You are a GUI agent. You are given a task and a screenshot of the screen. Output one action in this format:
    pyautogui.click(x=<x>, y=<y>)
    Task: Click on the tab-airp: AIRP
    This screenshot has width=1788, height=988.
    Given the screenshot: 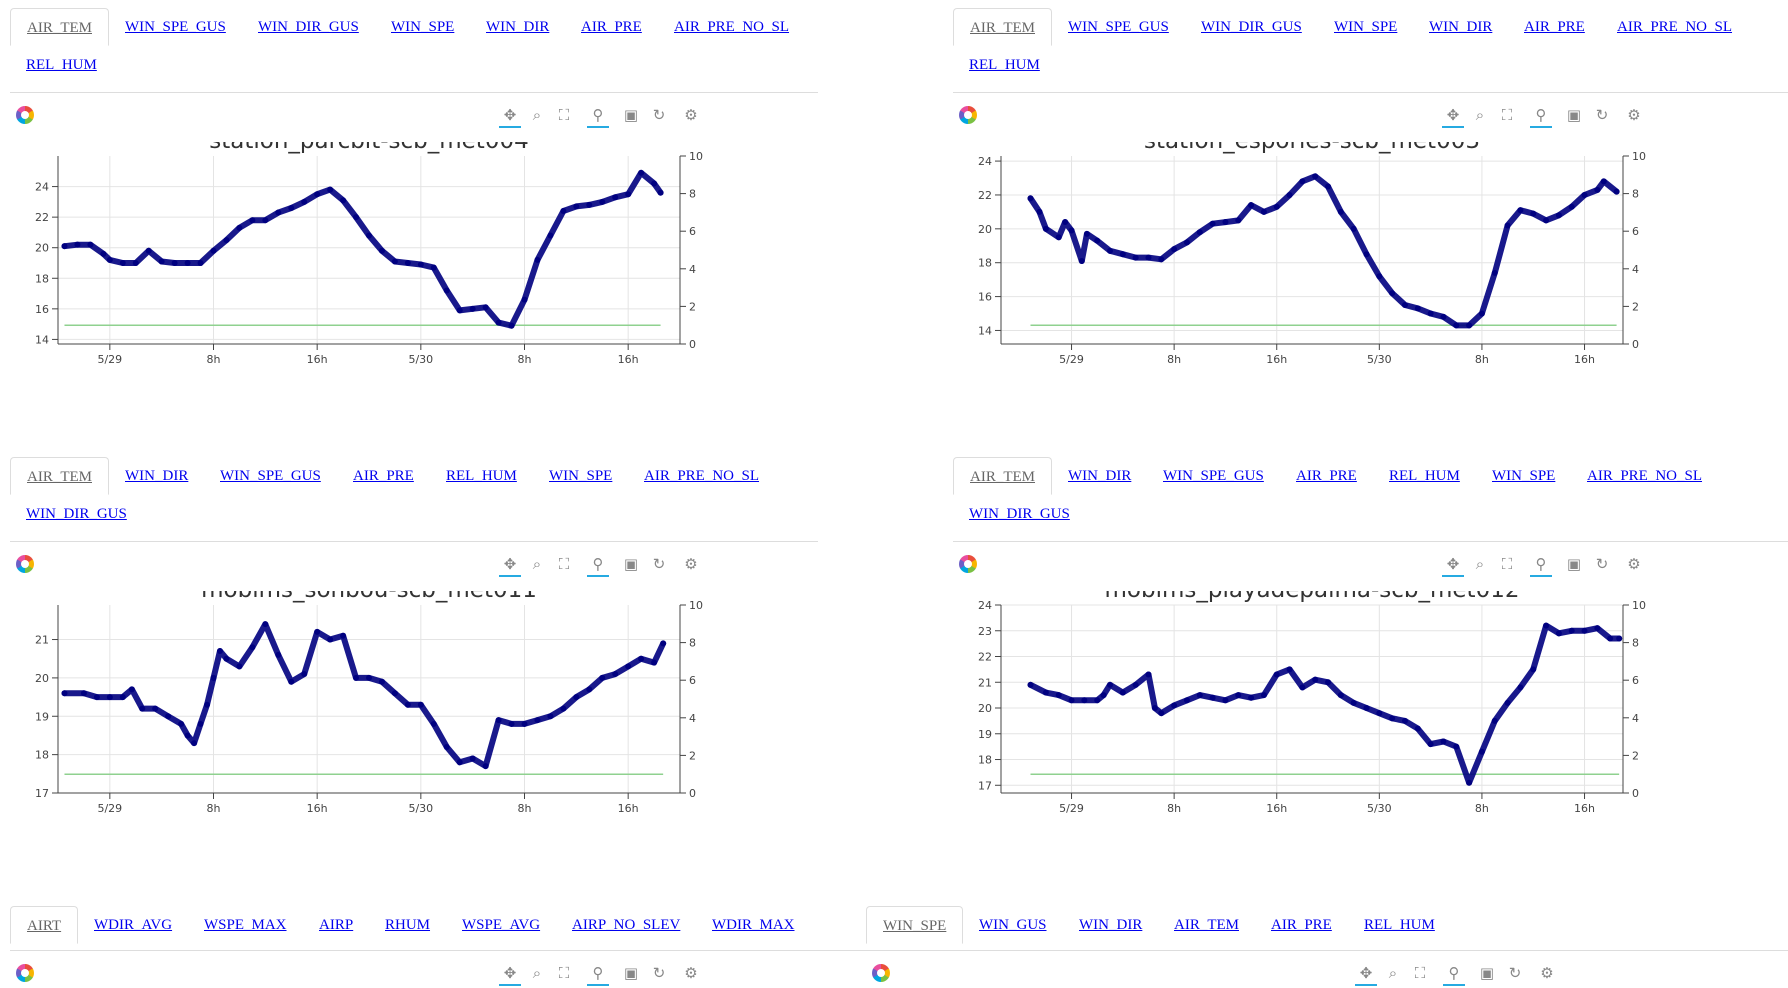 What is the action you would take?
    pyautogui.click(x=336, y=925)
    